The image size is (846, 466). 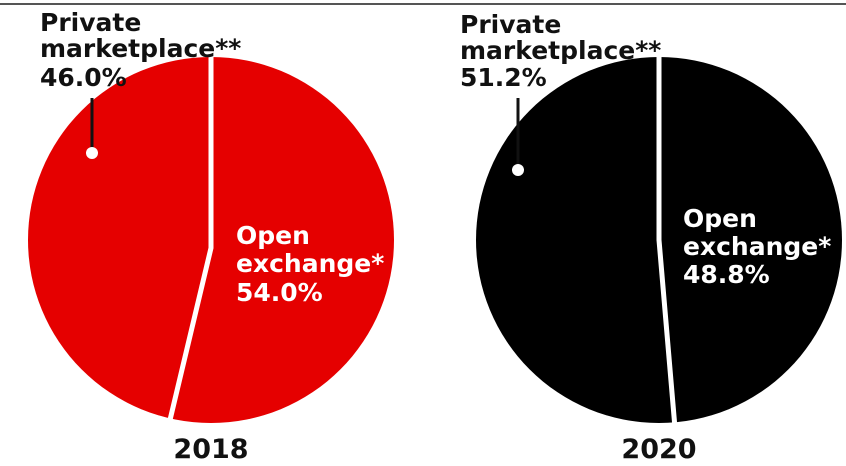 I want to click on pie-2018-callout-dot, so click(x=92, y=153).